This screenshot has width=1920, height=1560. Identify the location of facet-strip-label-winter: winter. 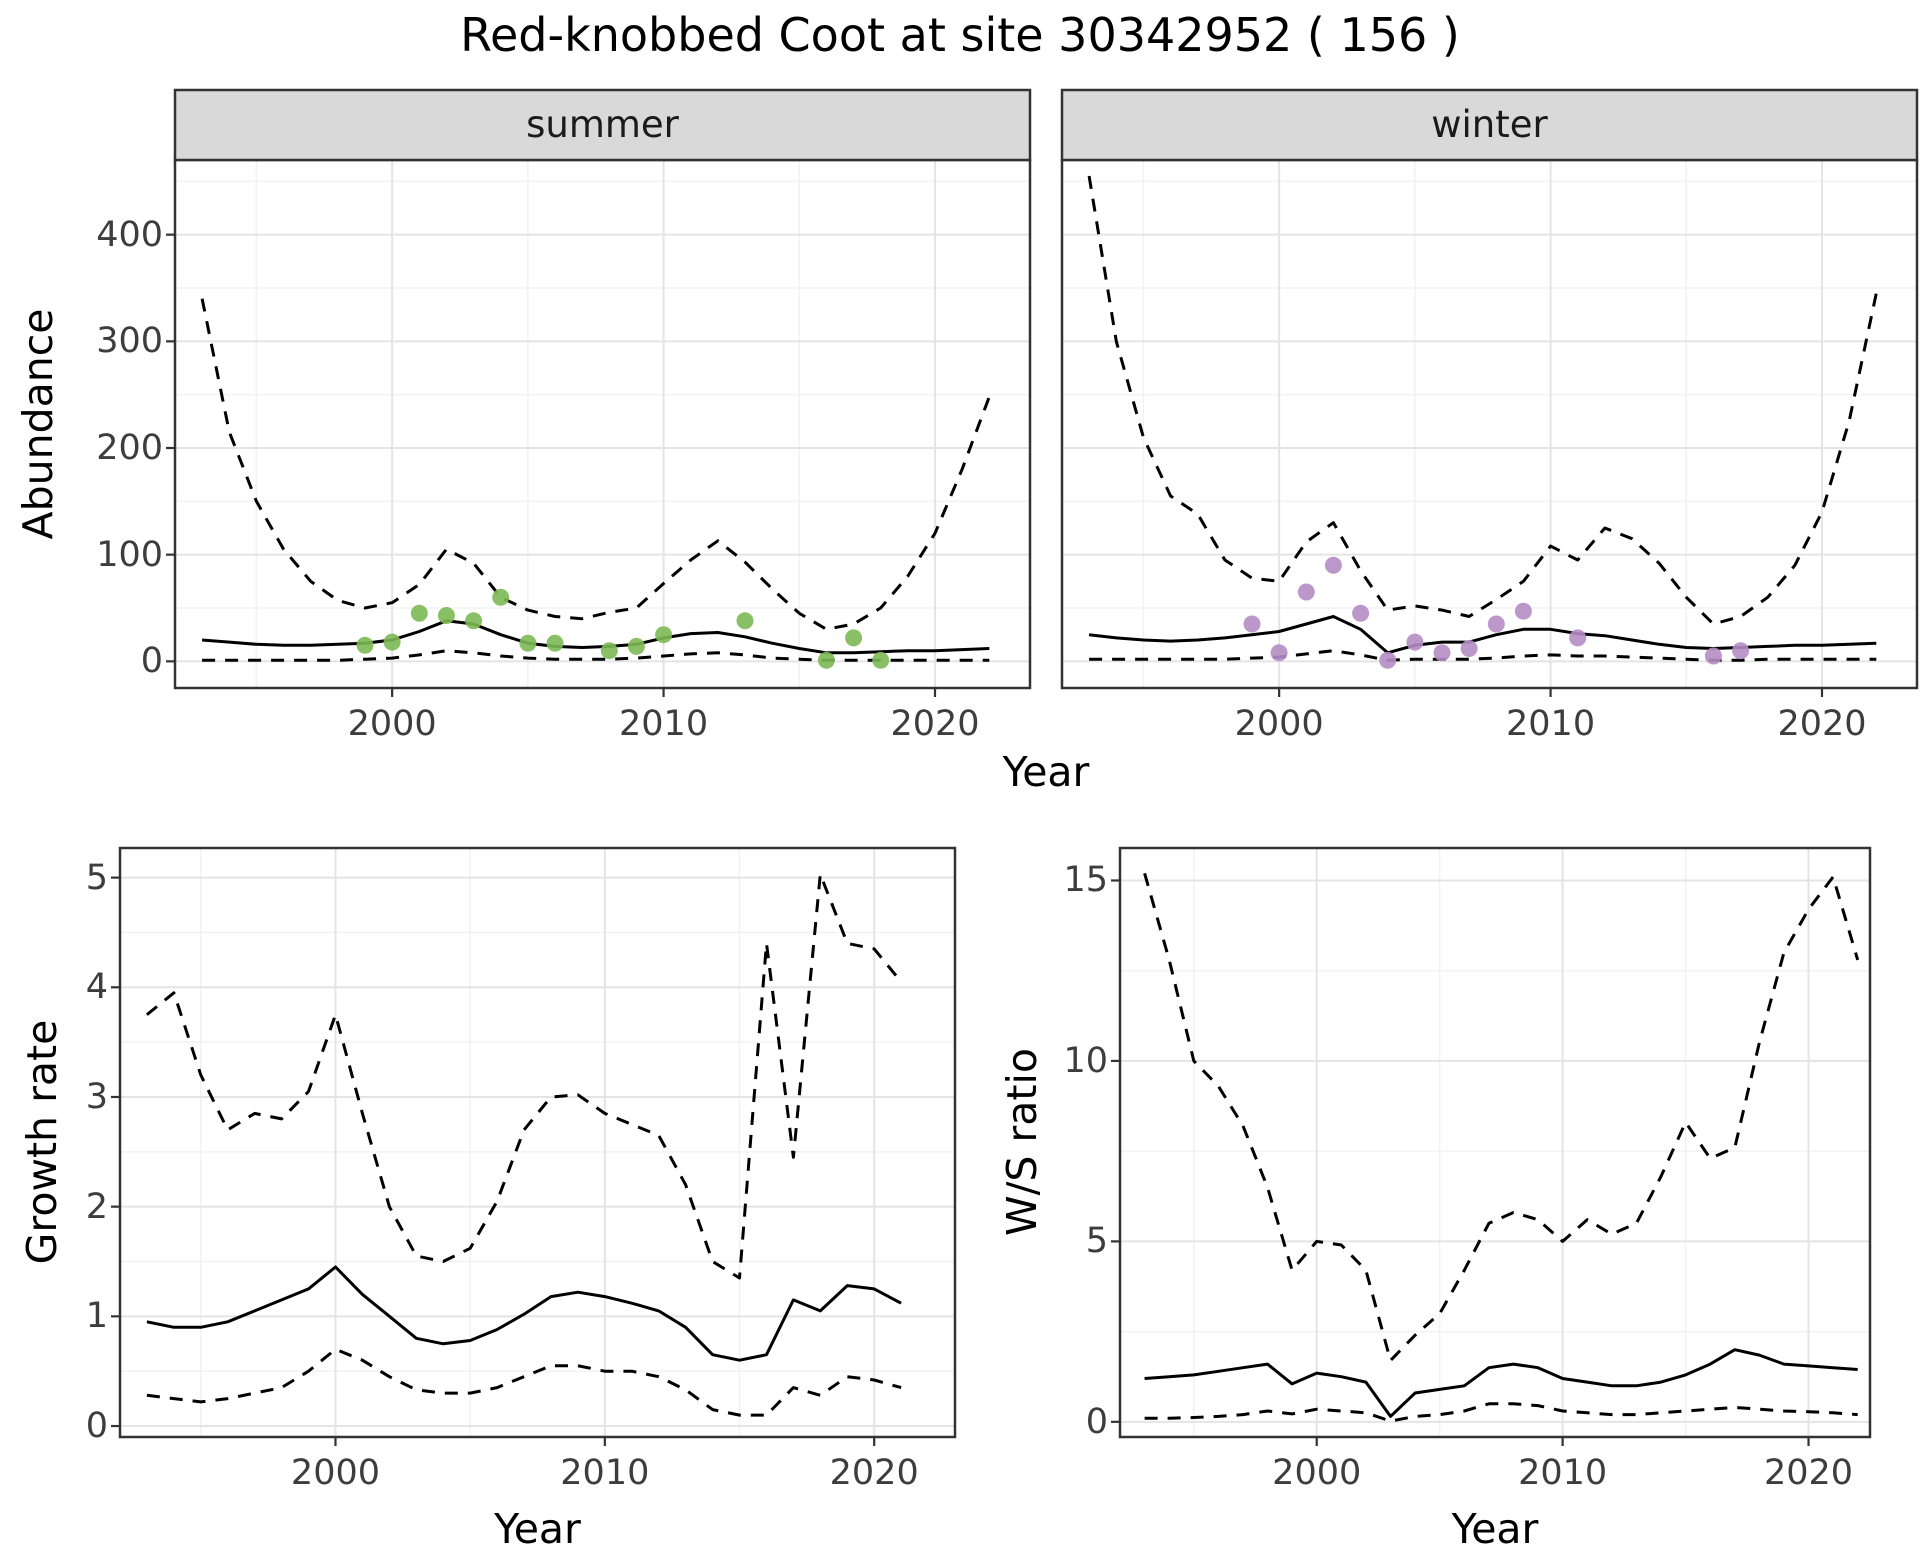
(1489, 124).